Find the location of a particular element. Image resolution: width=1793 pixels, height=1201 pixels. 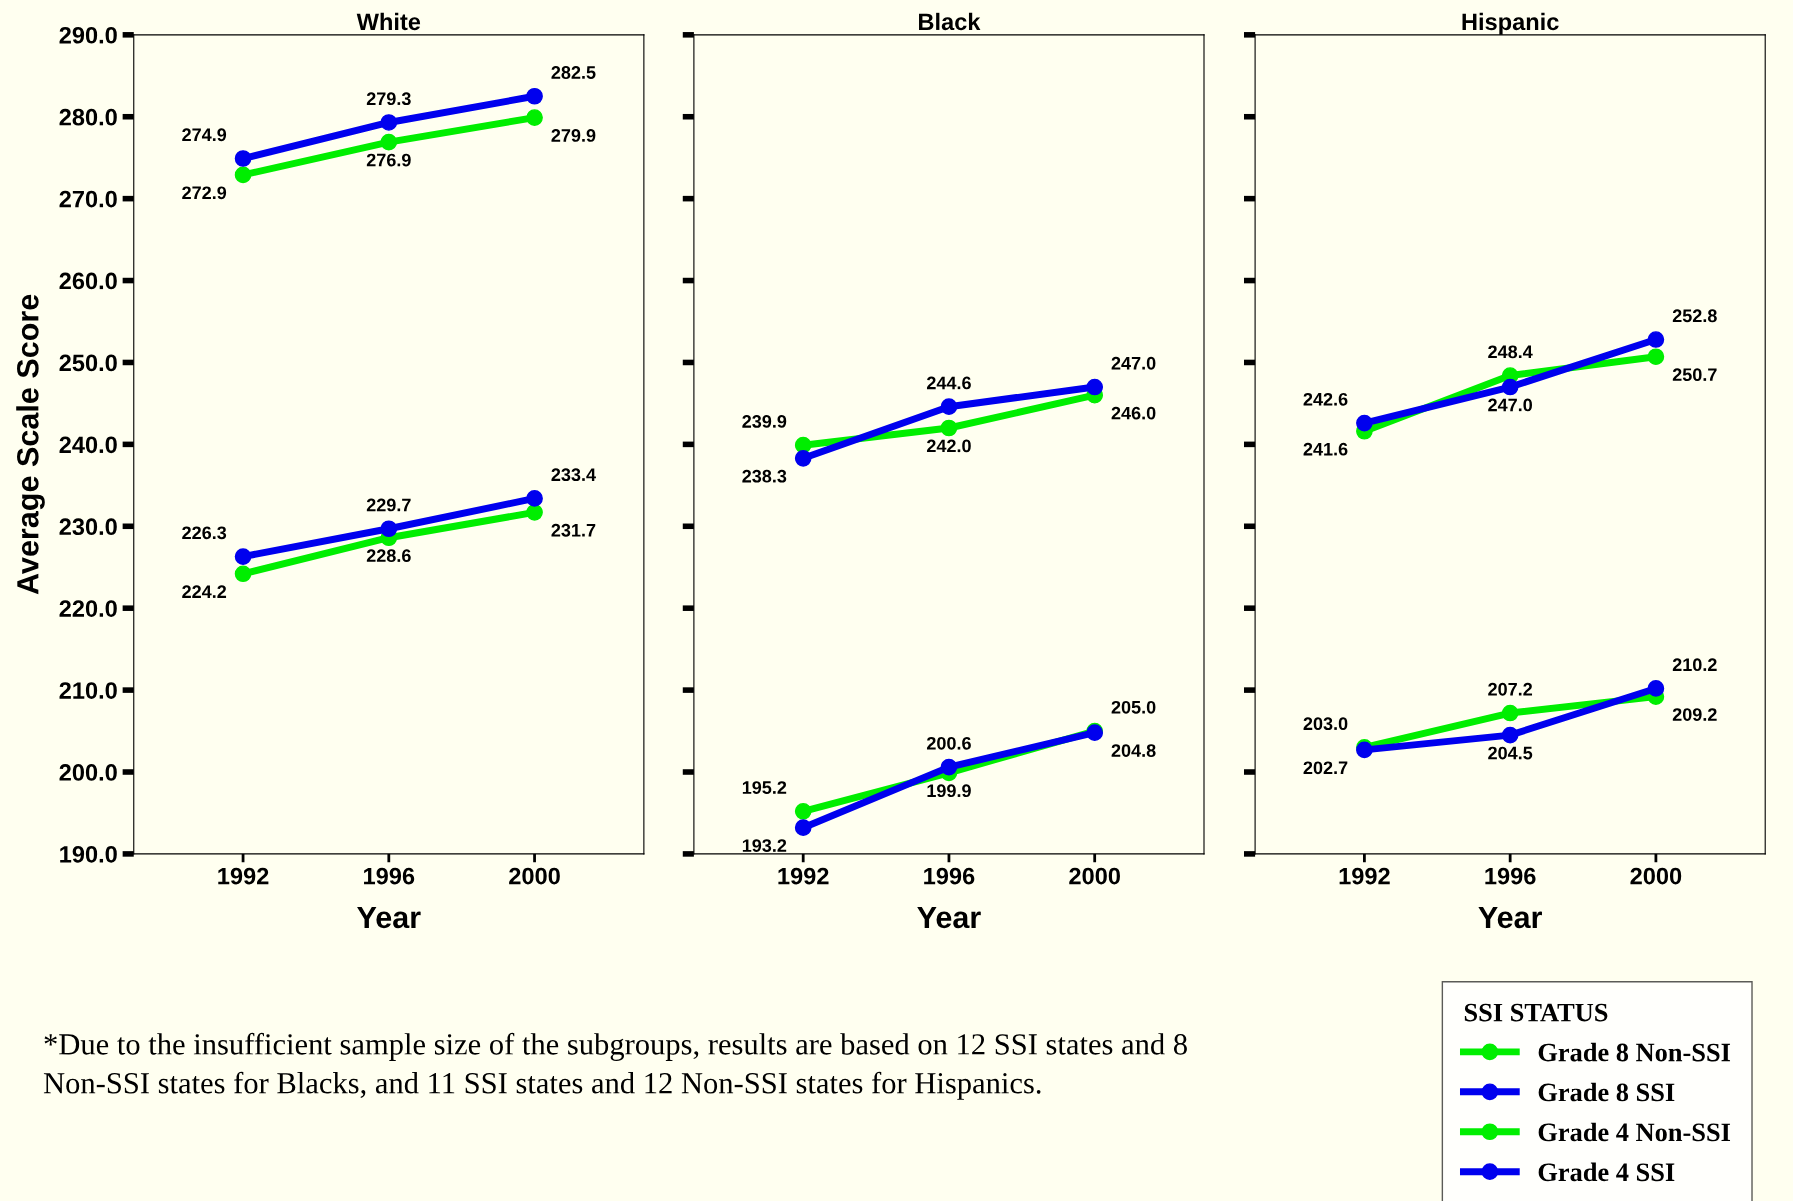

y-axis-title: Average Scale Score is located at coordinates (30, 444).